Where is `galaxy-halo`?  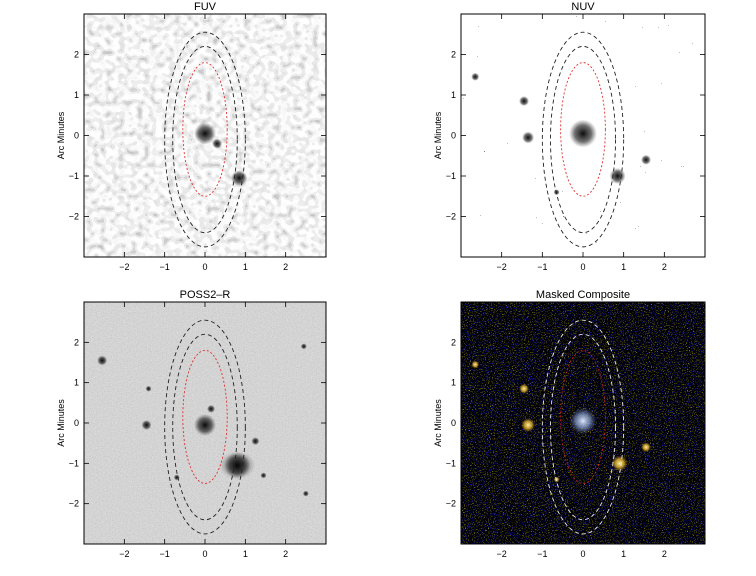 galaxy-halo is located at coordinates (237, 465).